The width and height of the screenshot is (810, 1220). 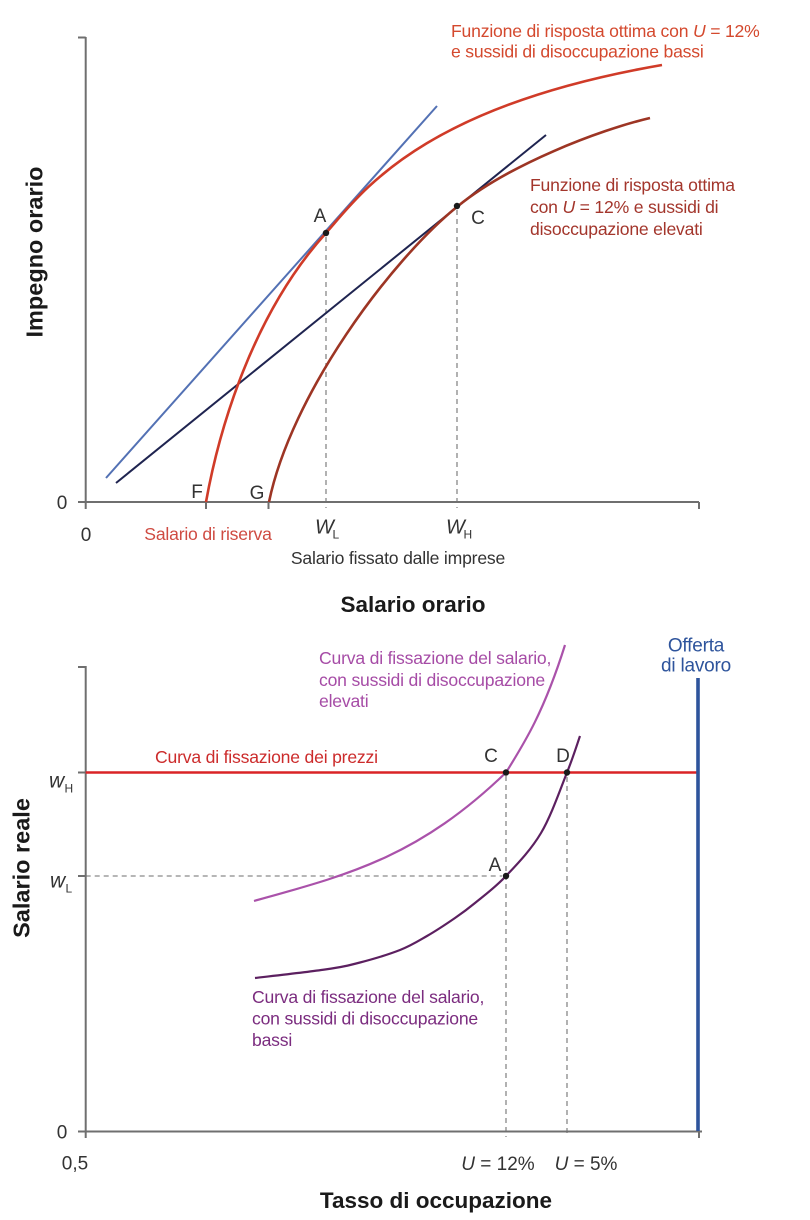 I want to click on svg-text: D, so click(x=563, y=756).